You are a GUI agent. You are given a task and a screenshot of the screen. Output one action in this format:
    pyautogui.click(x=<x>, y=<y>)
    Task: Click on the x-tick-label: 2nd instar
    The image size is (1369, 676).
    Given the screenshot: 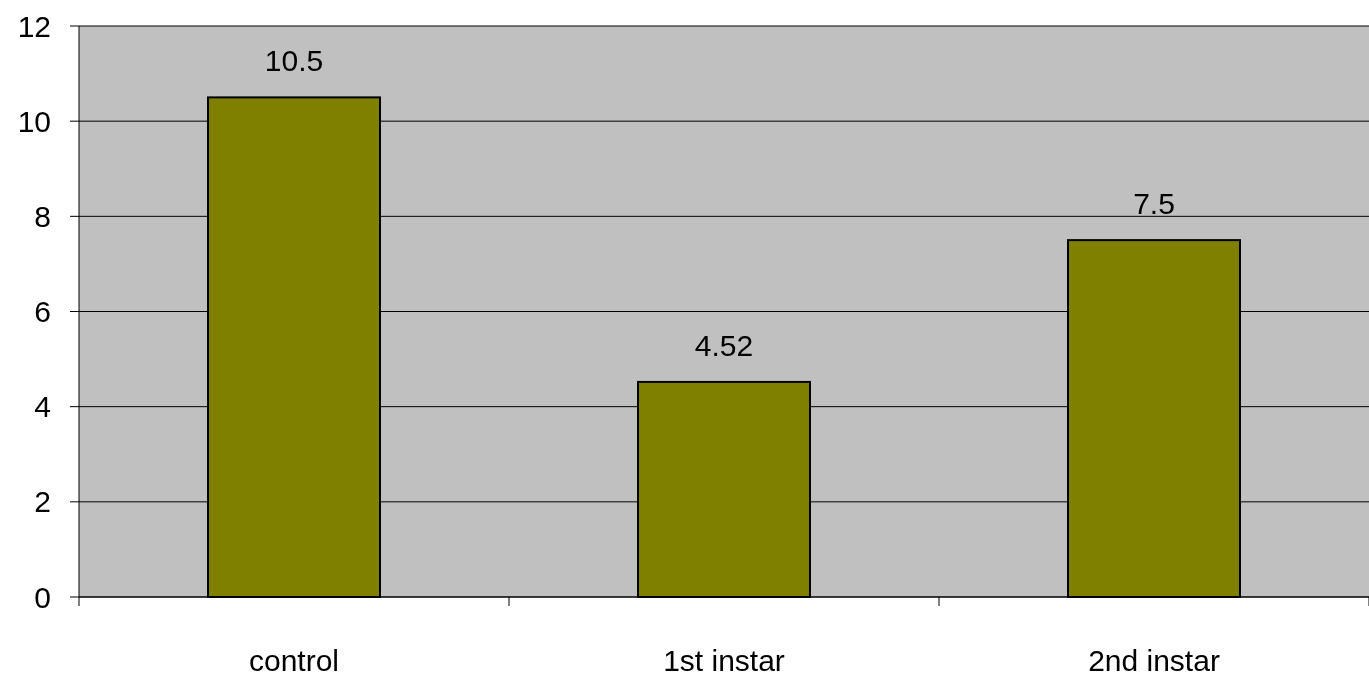 What is the action you would take?
    pyautogui.click(x=1154, y=660)
    